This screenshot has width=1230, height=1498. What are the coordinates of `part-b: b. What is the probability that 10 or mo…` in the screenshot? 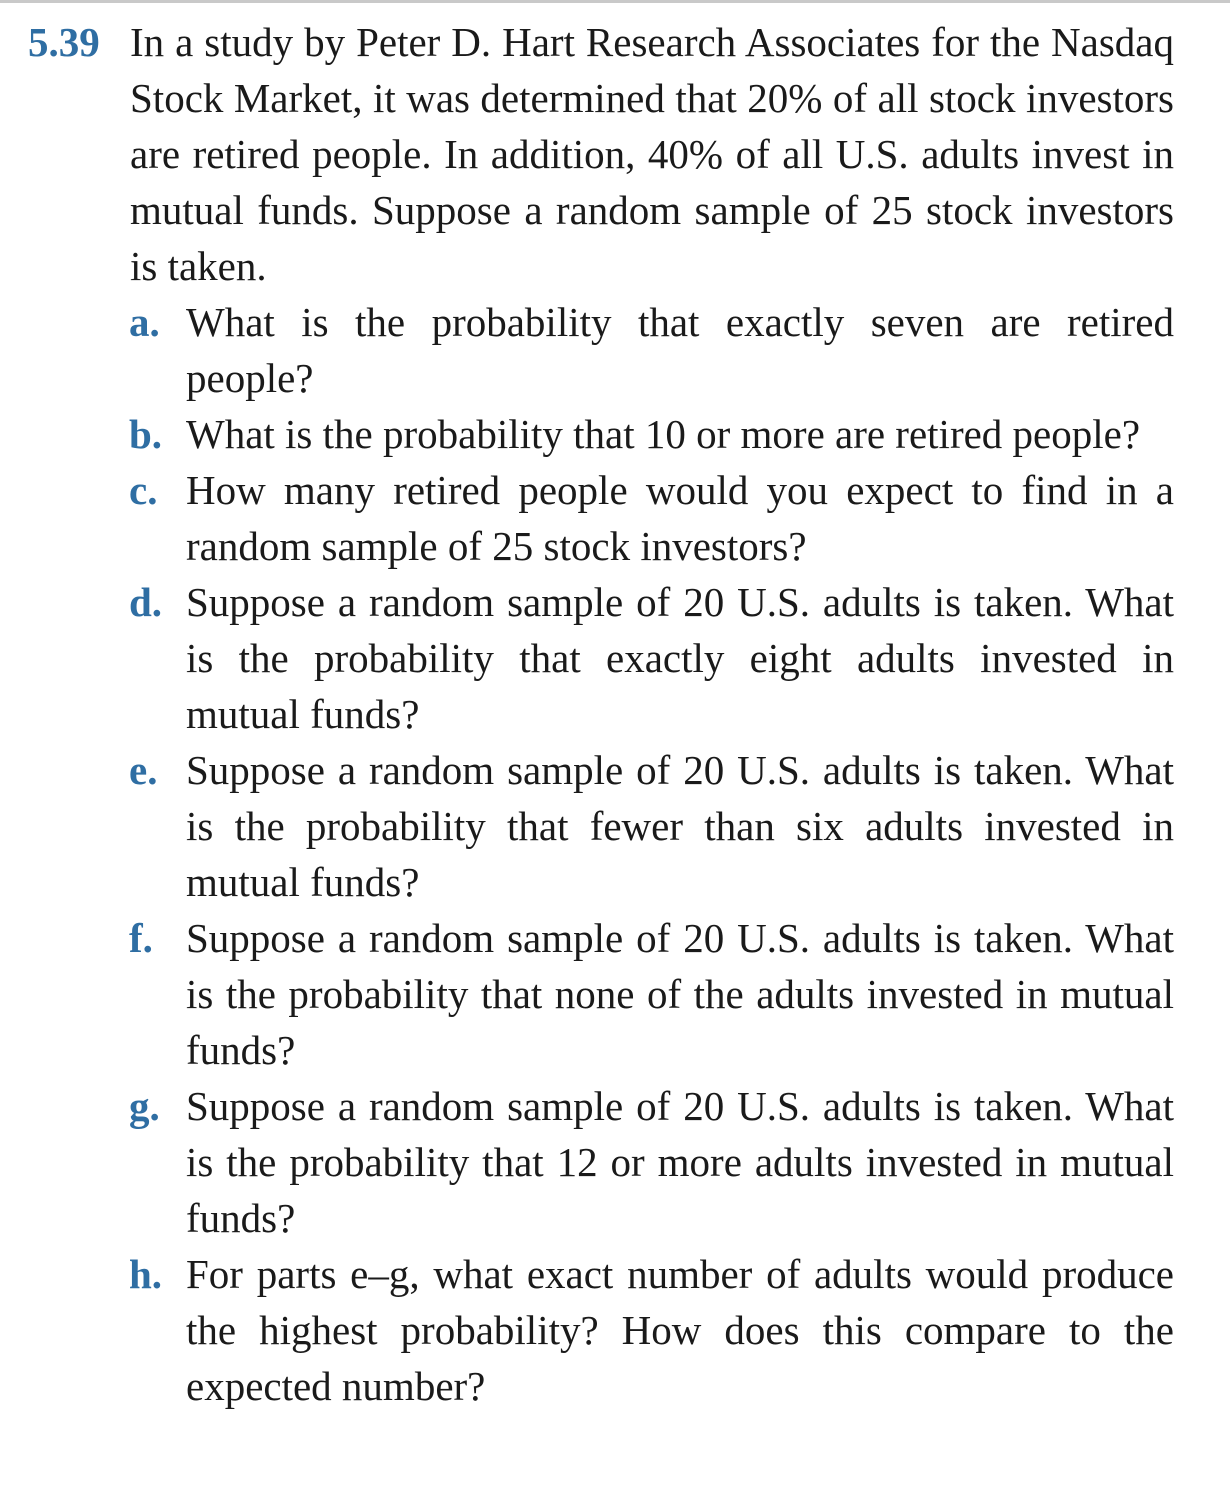 It's located at (615, 434).